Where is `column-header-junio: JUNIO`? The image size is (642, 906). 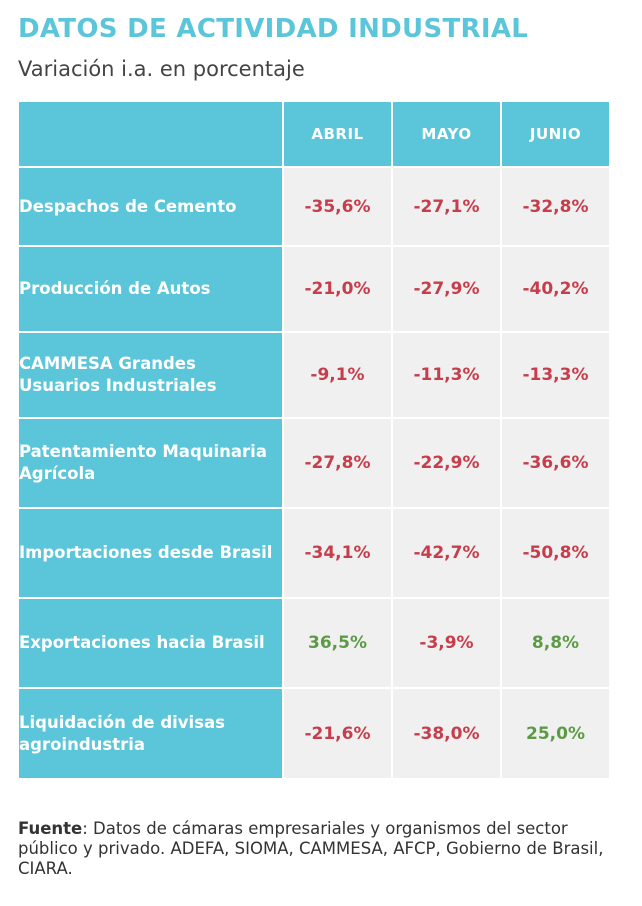
column-header-junio: JUNIO is located at coordinates (555, 134).